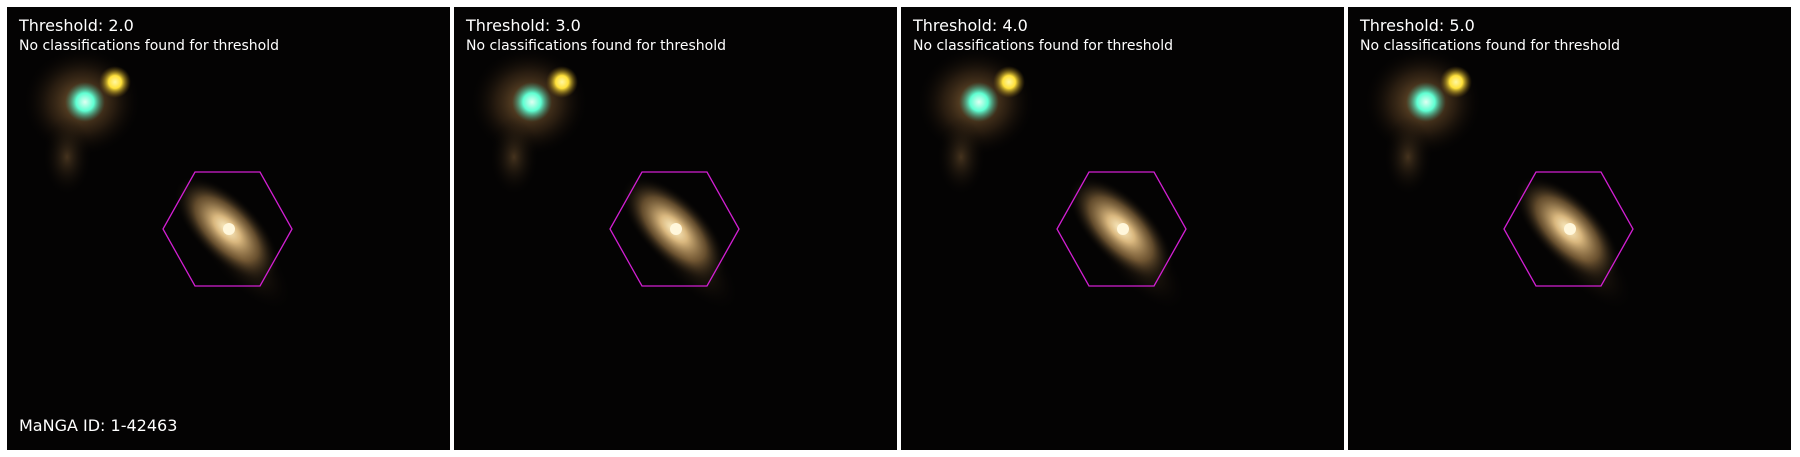  Describe the element at coordinates (1417, 25) in the screenshot. I see `panel-title: Threshold: 5.0` at that location.